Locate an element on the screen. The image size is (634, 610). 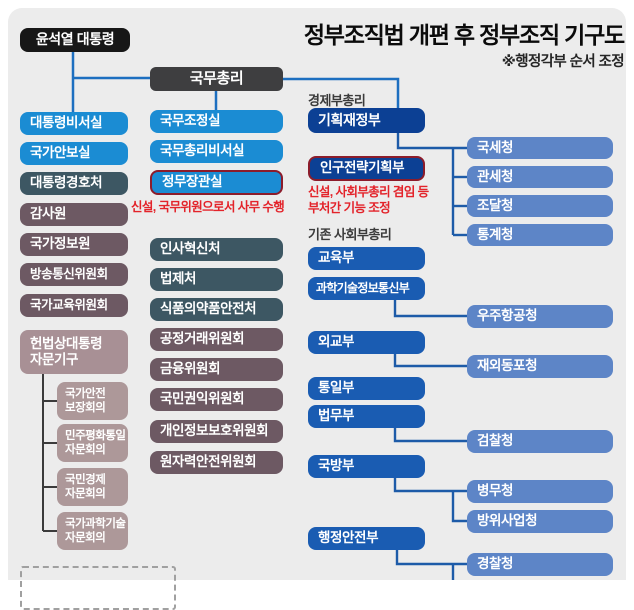
prime-minister-box: 국무총리 is located at coordinates (216, 79).